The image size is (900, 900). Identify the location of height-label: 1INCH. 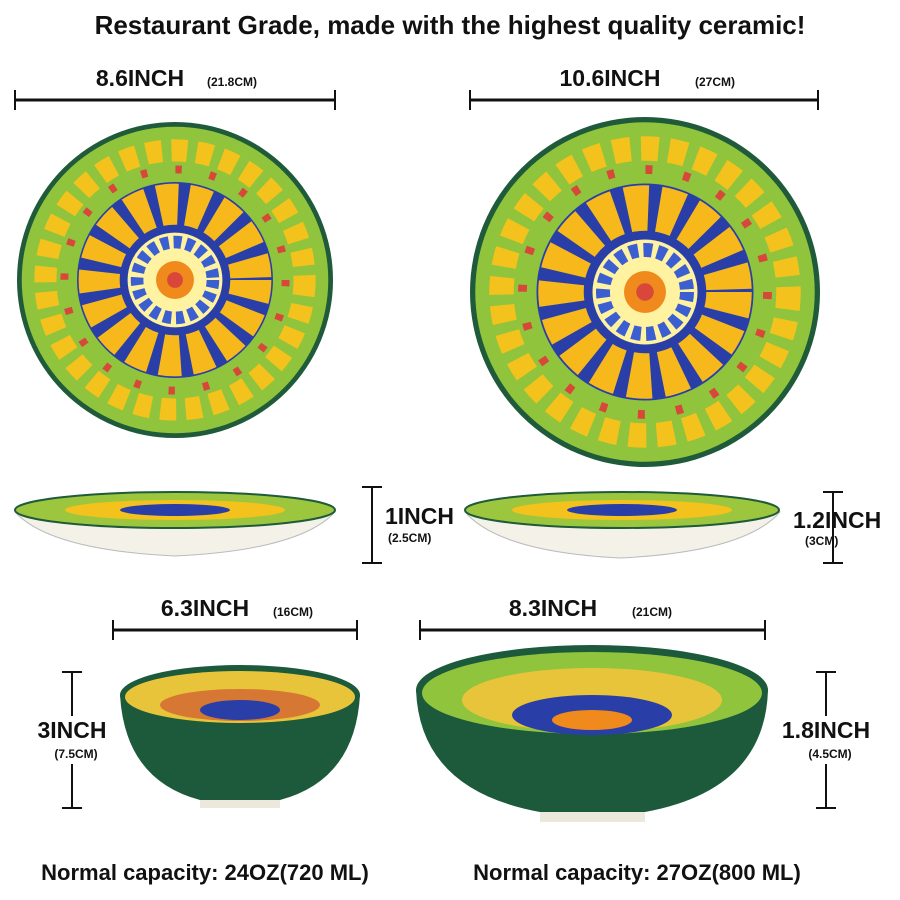
(419, 516).